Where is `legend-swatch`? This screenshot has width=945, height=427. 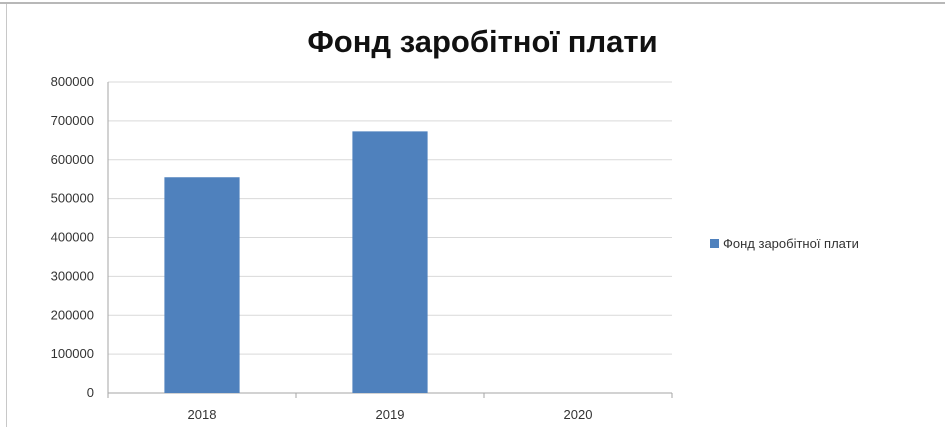 legend-swatch is located at coordinates (714, 243).